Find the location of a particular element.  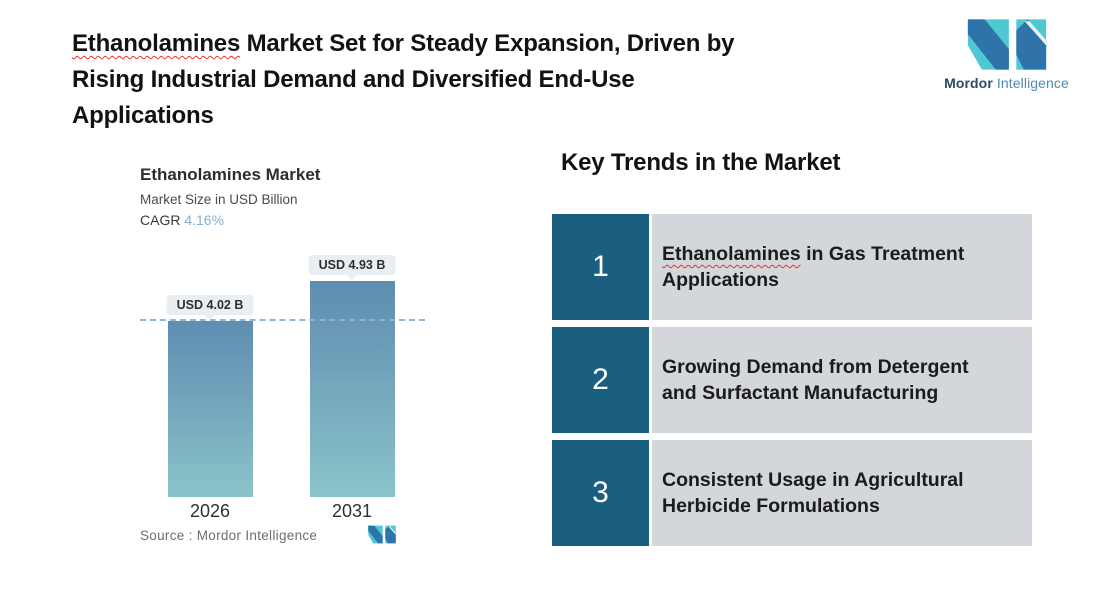

chart-cagr-line: CAGR 4.16% is located at coordinates (290, 220).